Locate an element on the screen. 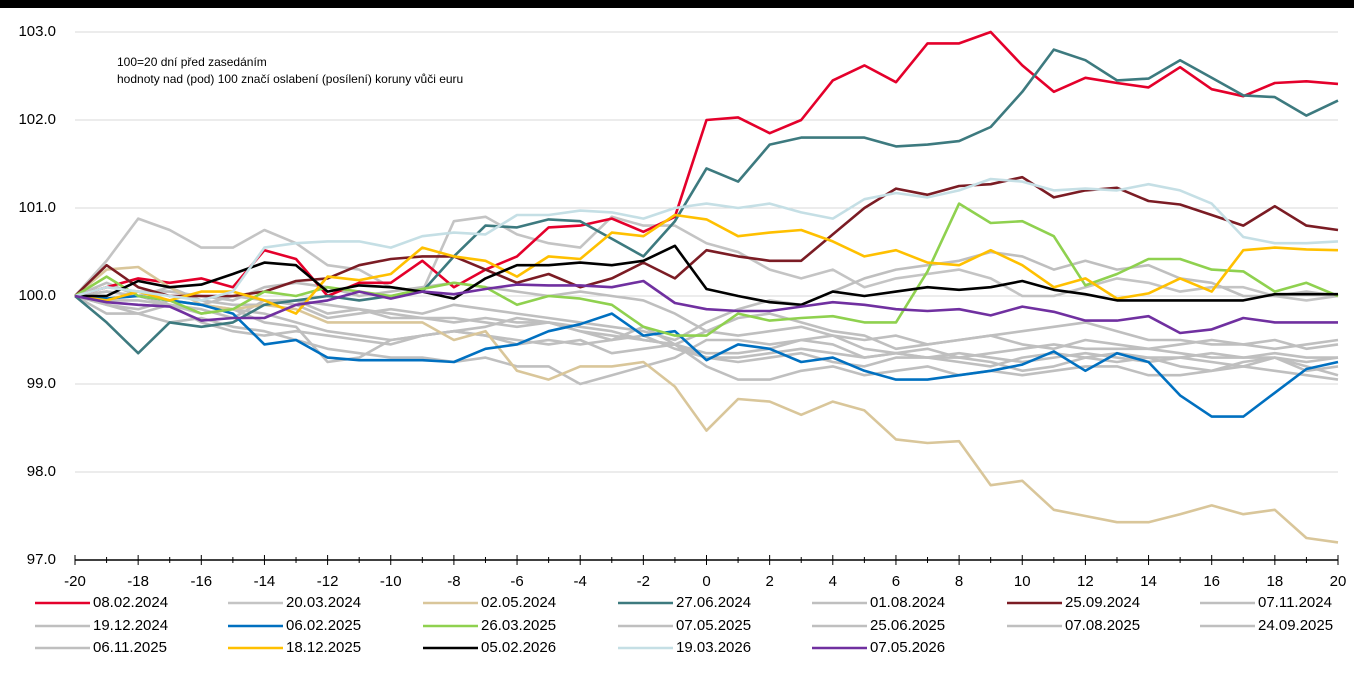 The width and height of the screenshot is (1354, 676). x-tick-label: 4 is located at coordinates (833, 581).